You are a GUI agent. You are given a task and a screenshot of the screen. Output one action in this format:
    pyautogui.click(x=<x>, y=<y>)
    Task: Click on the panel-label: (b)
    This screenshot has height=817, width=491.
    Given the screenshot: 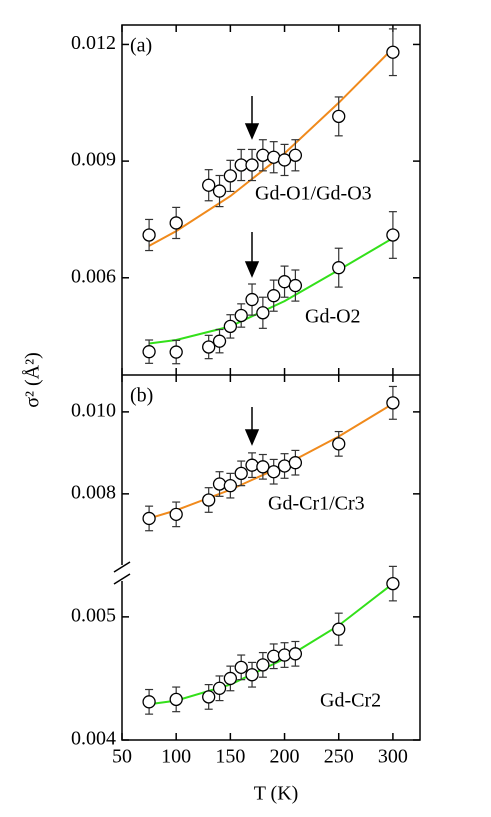 What is the action you would take?
    pyautogui.click(x=141, y=396)
    